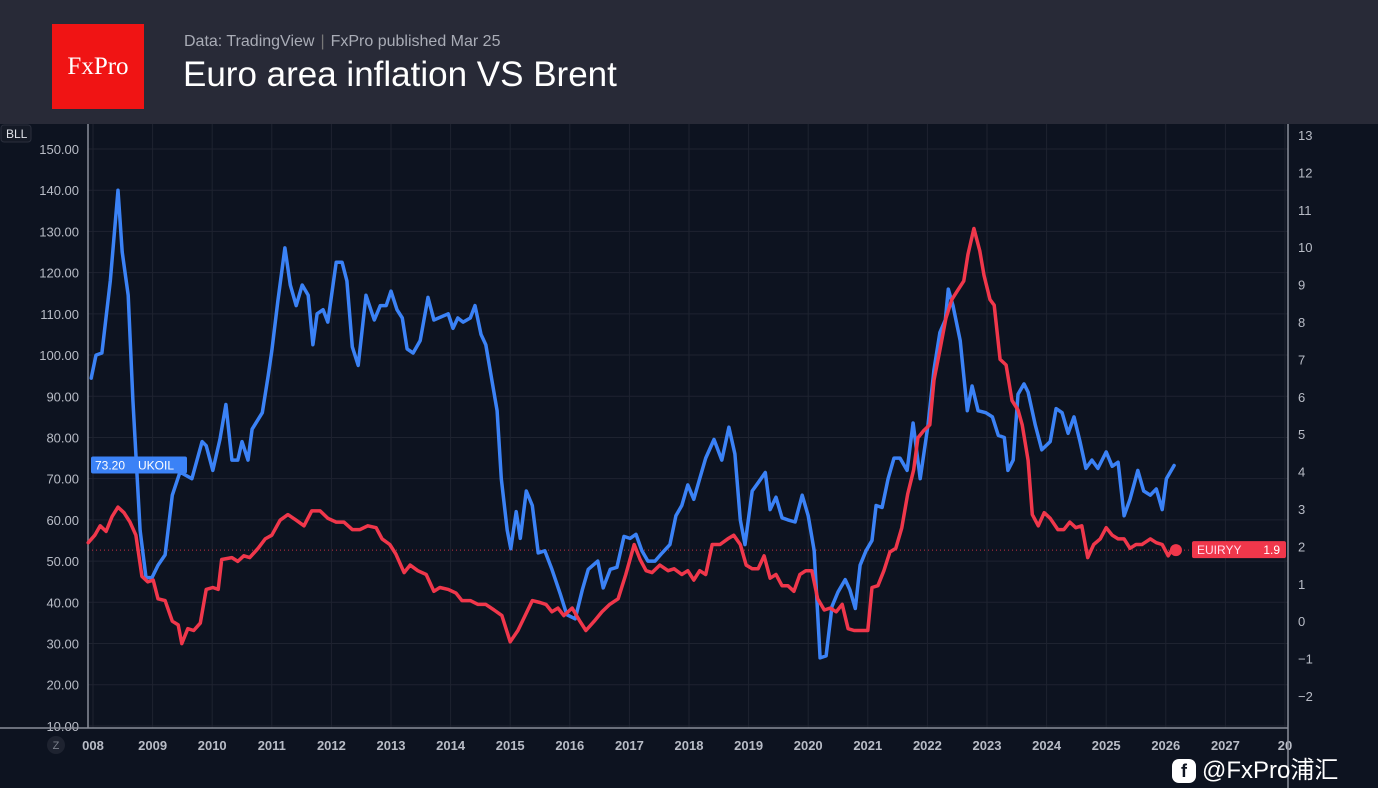  I want to click on chart-subtitle: Data: TradingView | FxPro published Mar 25, so click(342, 42).